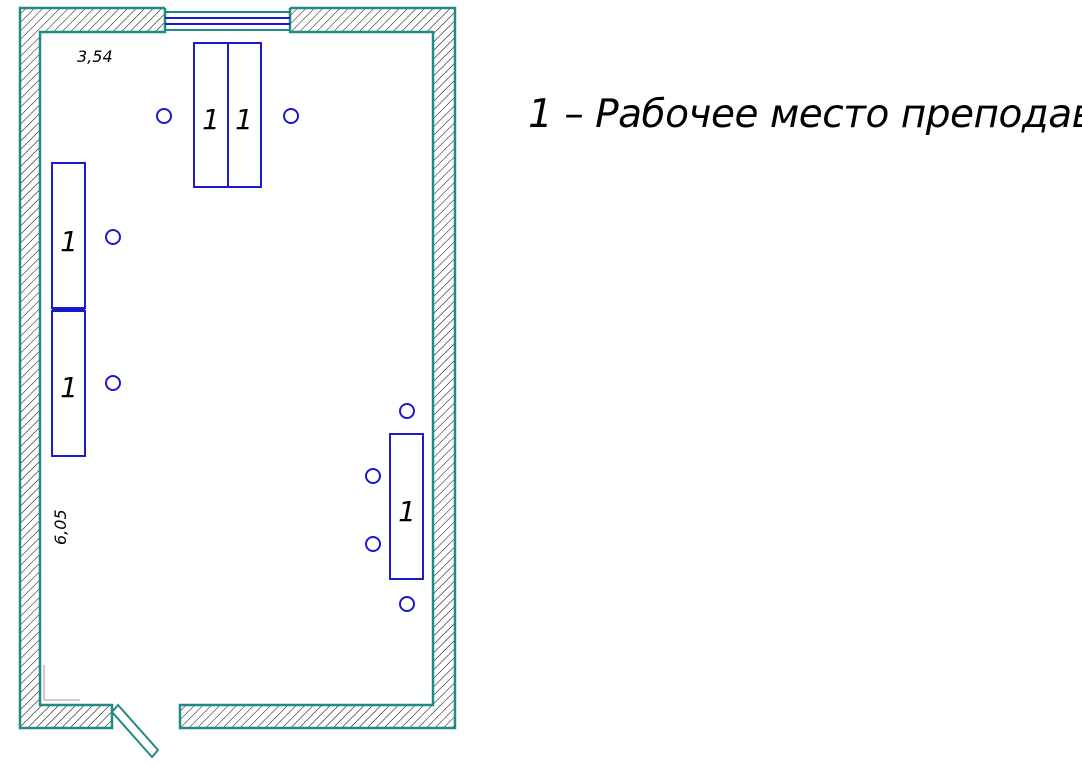 The height and width of the screenshot is (764, 1082). Describe the element at coordinates (60, 527) in the screenshot. I see `length-dimension-label: 6,05` at that location.